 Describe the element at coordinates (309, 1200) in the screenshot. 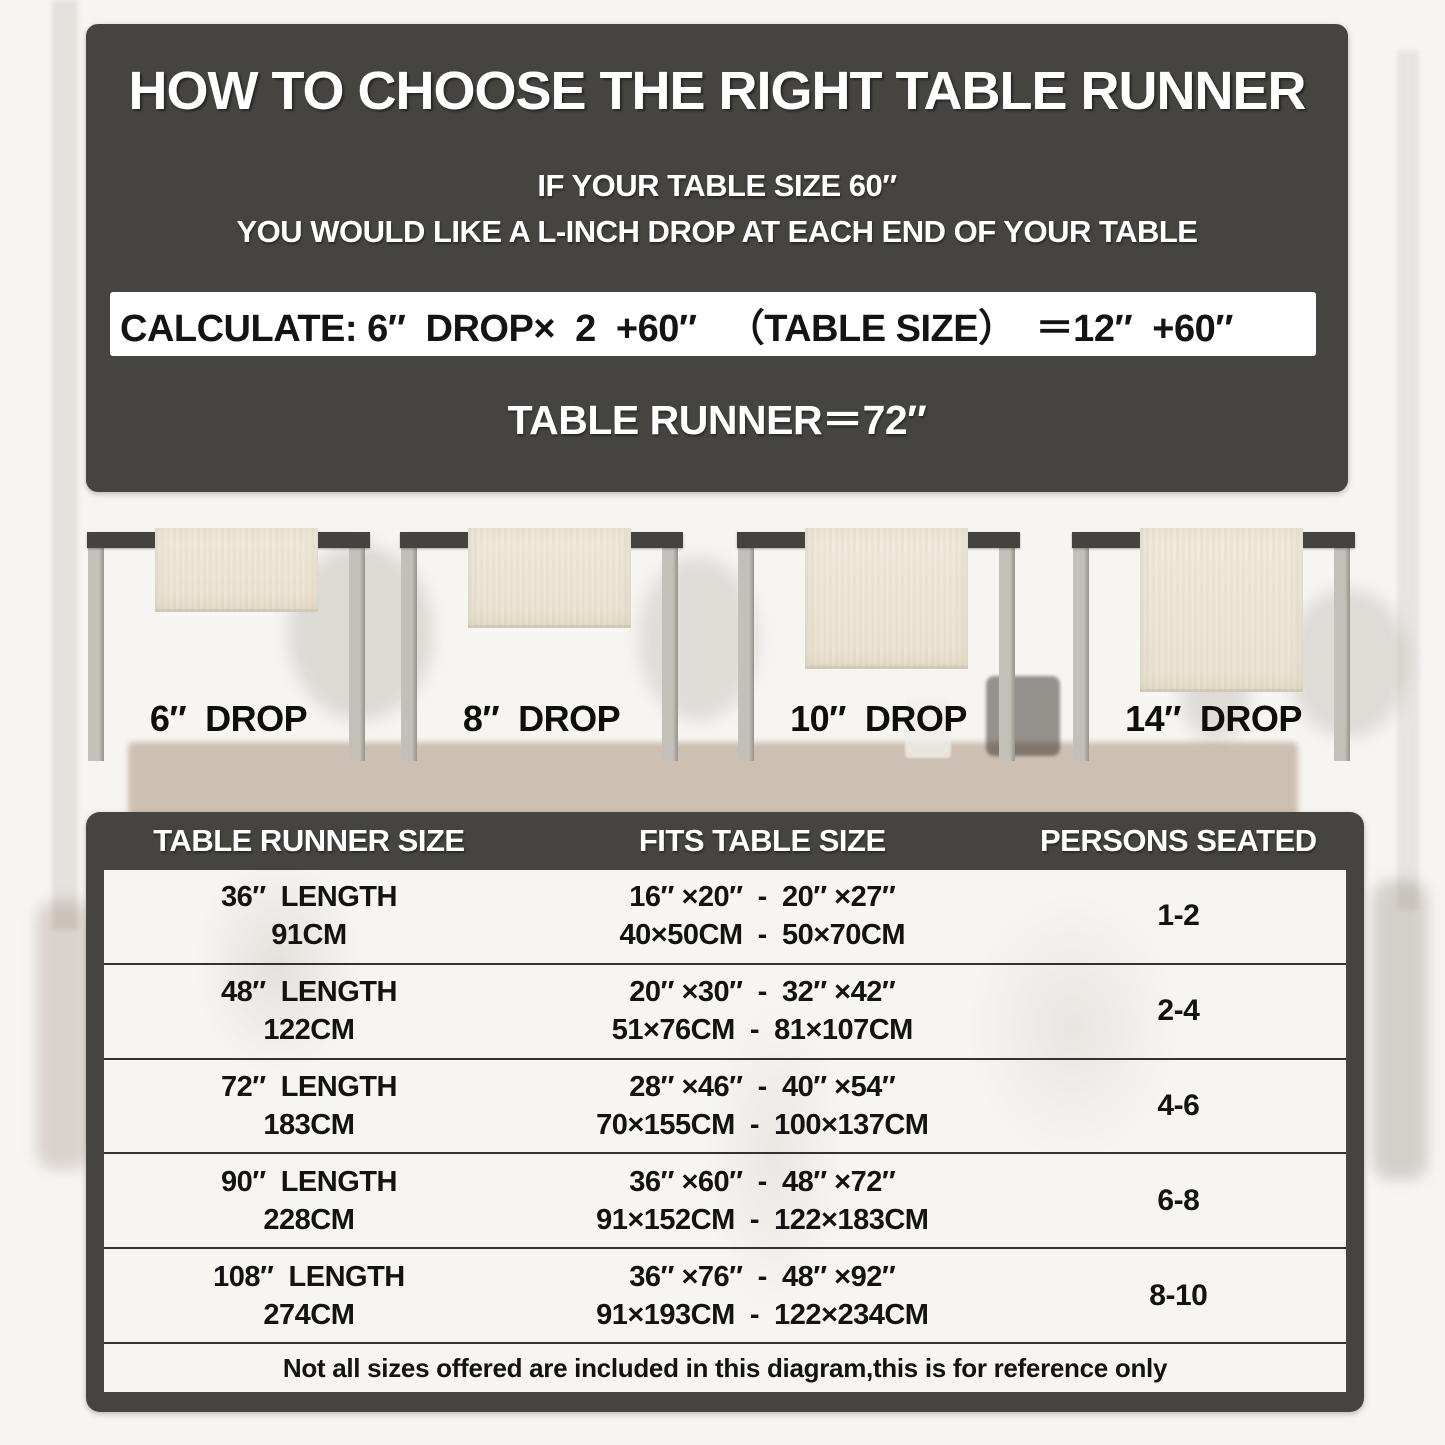

I see `runner-size-cell: 90″ LENGTH 228CM` at that location.